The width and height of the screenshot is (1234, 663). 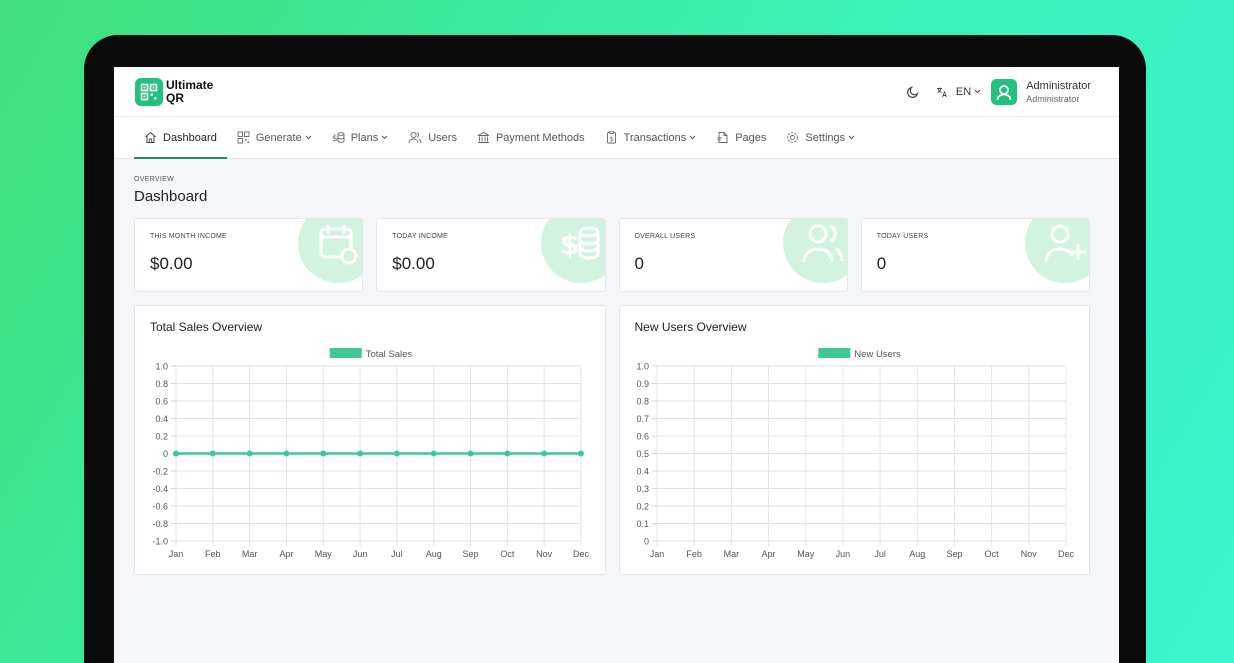 What do you see at coordinates (642, 489) in the screenshot?
I see `y-tick-label: 0.3` at bounding box center [642, 489].